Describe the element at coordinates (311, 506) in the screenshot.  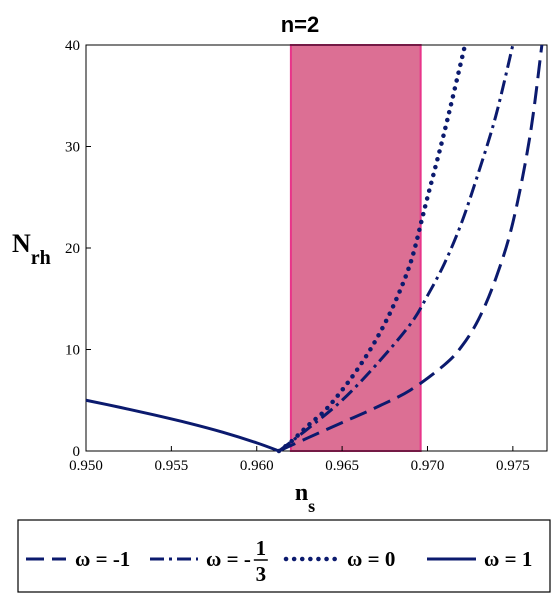
I see `x-axis-label-sub: s` at that location.